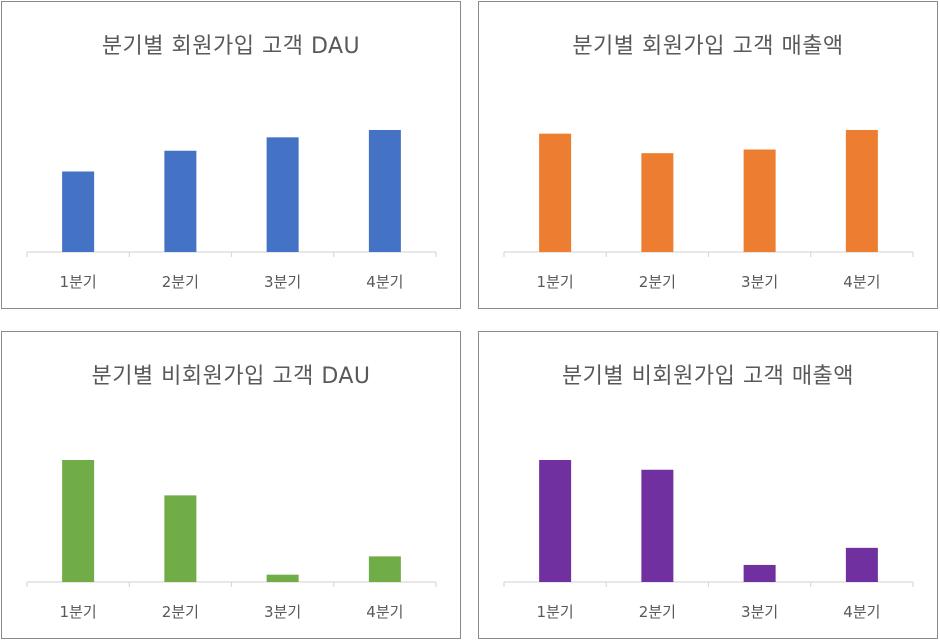 Image resolution: width=940 pixels, height=640 pixels. I want to click on chart-title: 분기별 회원가입 고객 DAU, so click(231, 46).